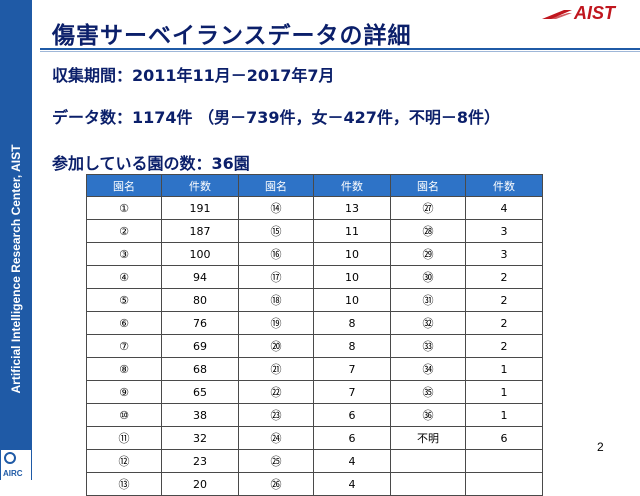 The width and height of the screenshot is (640, 496). I want to click on park-name-cell: ⑦, so click(124, 346).